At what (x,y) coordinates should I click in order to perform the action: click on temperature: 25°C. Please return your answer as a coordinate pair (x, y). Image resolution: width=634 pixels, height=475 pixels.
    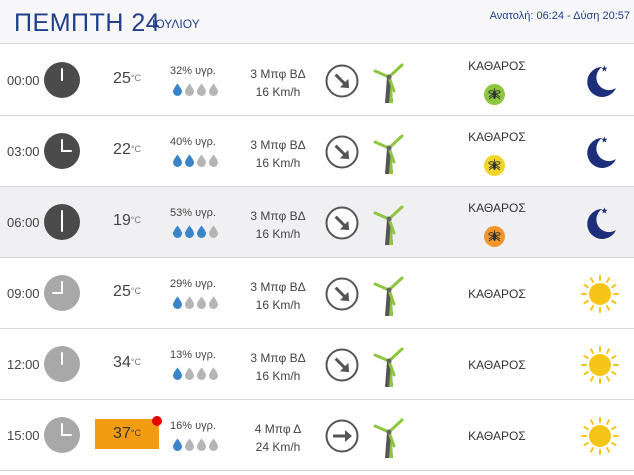
    Looking at the image, I should click on (127, 295).